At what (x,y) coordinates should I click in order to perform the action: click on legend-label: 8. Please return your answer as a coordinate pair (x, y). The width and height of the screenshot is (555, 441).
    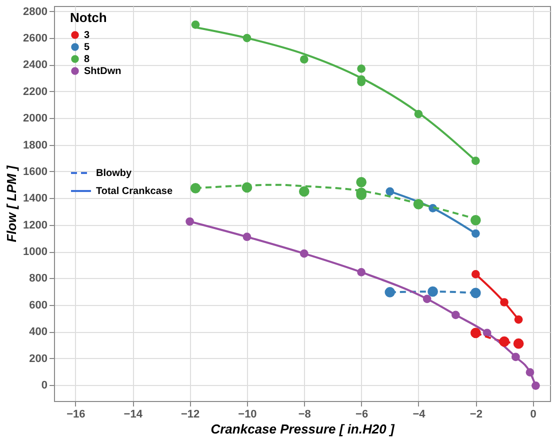
    Looking at the image, I should click on (87, 59).